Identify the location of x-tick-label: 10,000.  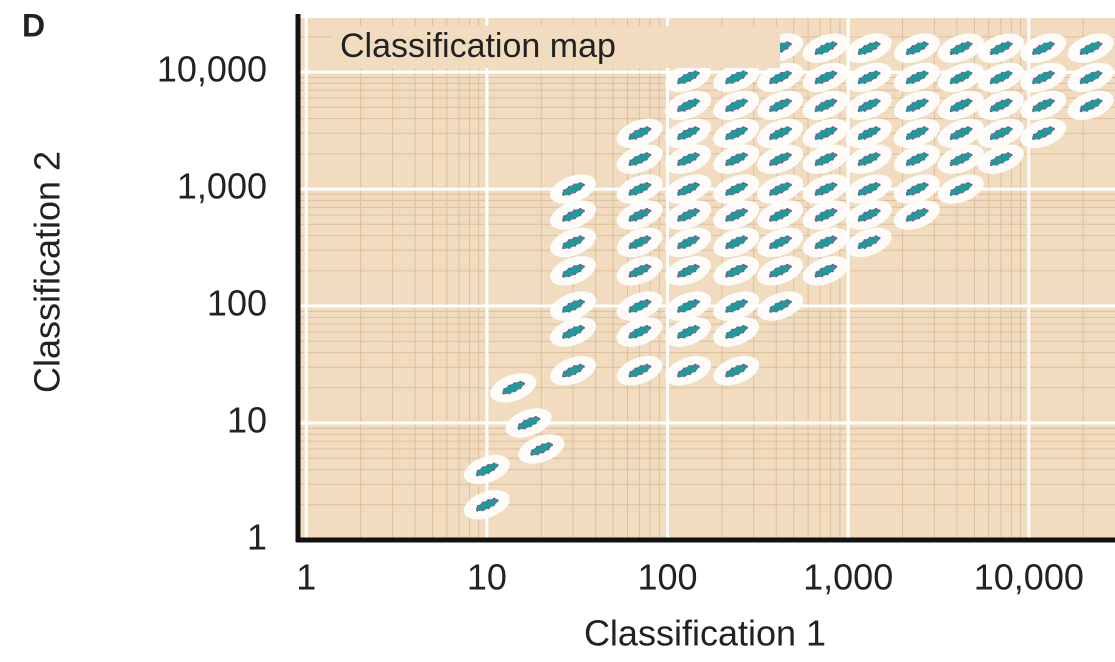
(1029, 577).